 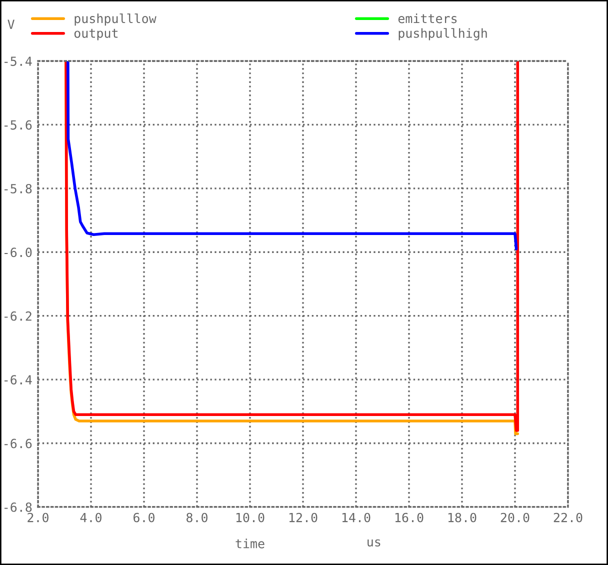 I want to click on legend-label: pushpulllow, so click(x=115, y=19).